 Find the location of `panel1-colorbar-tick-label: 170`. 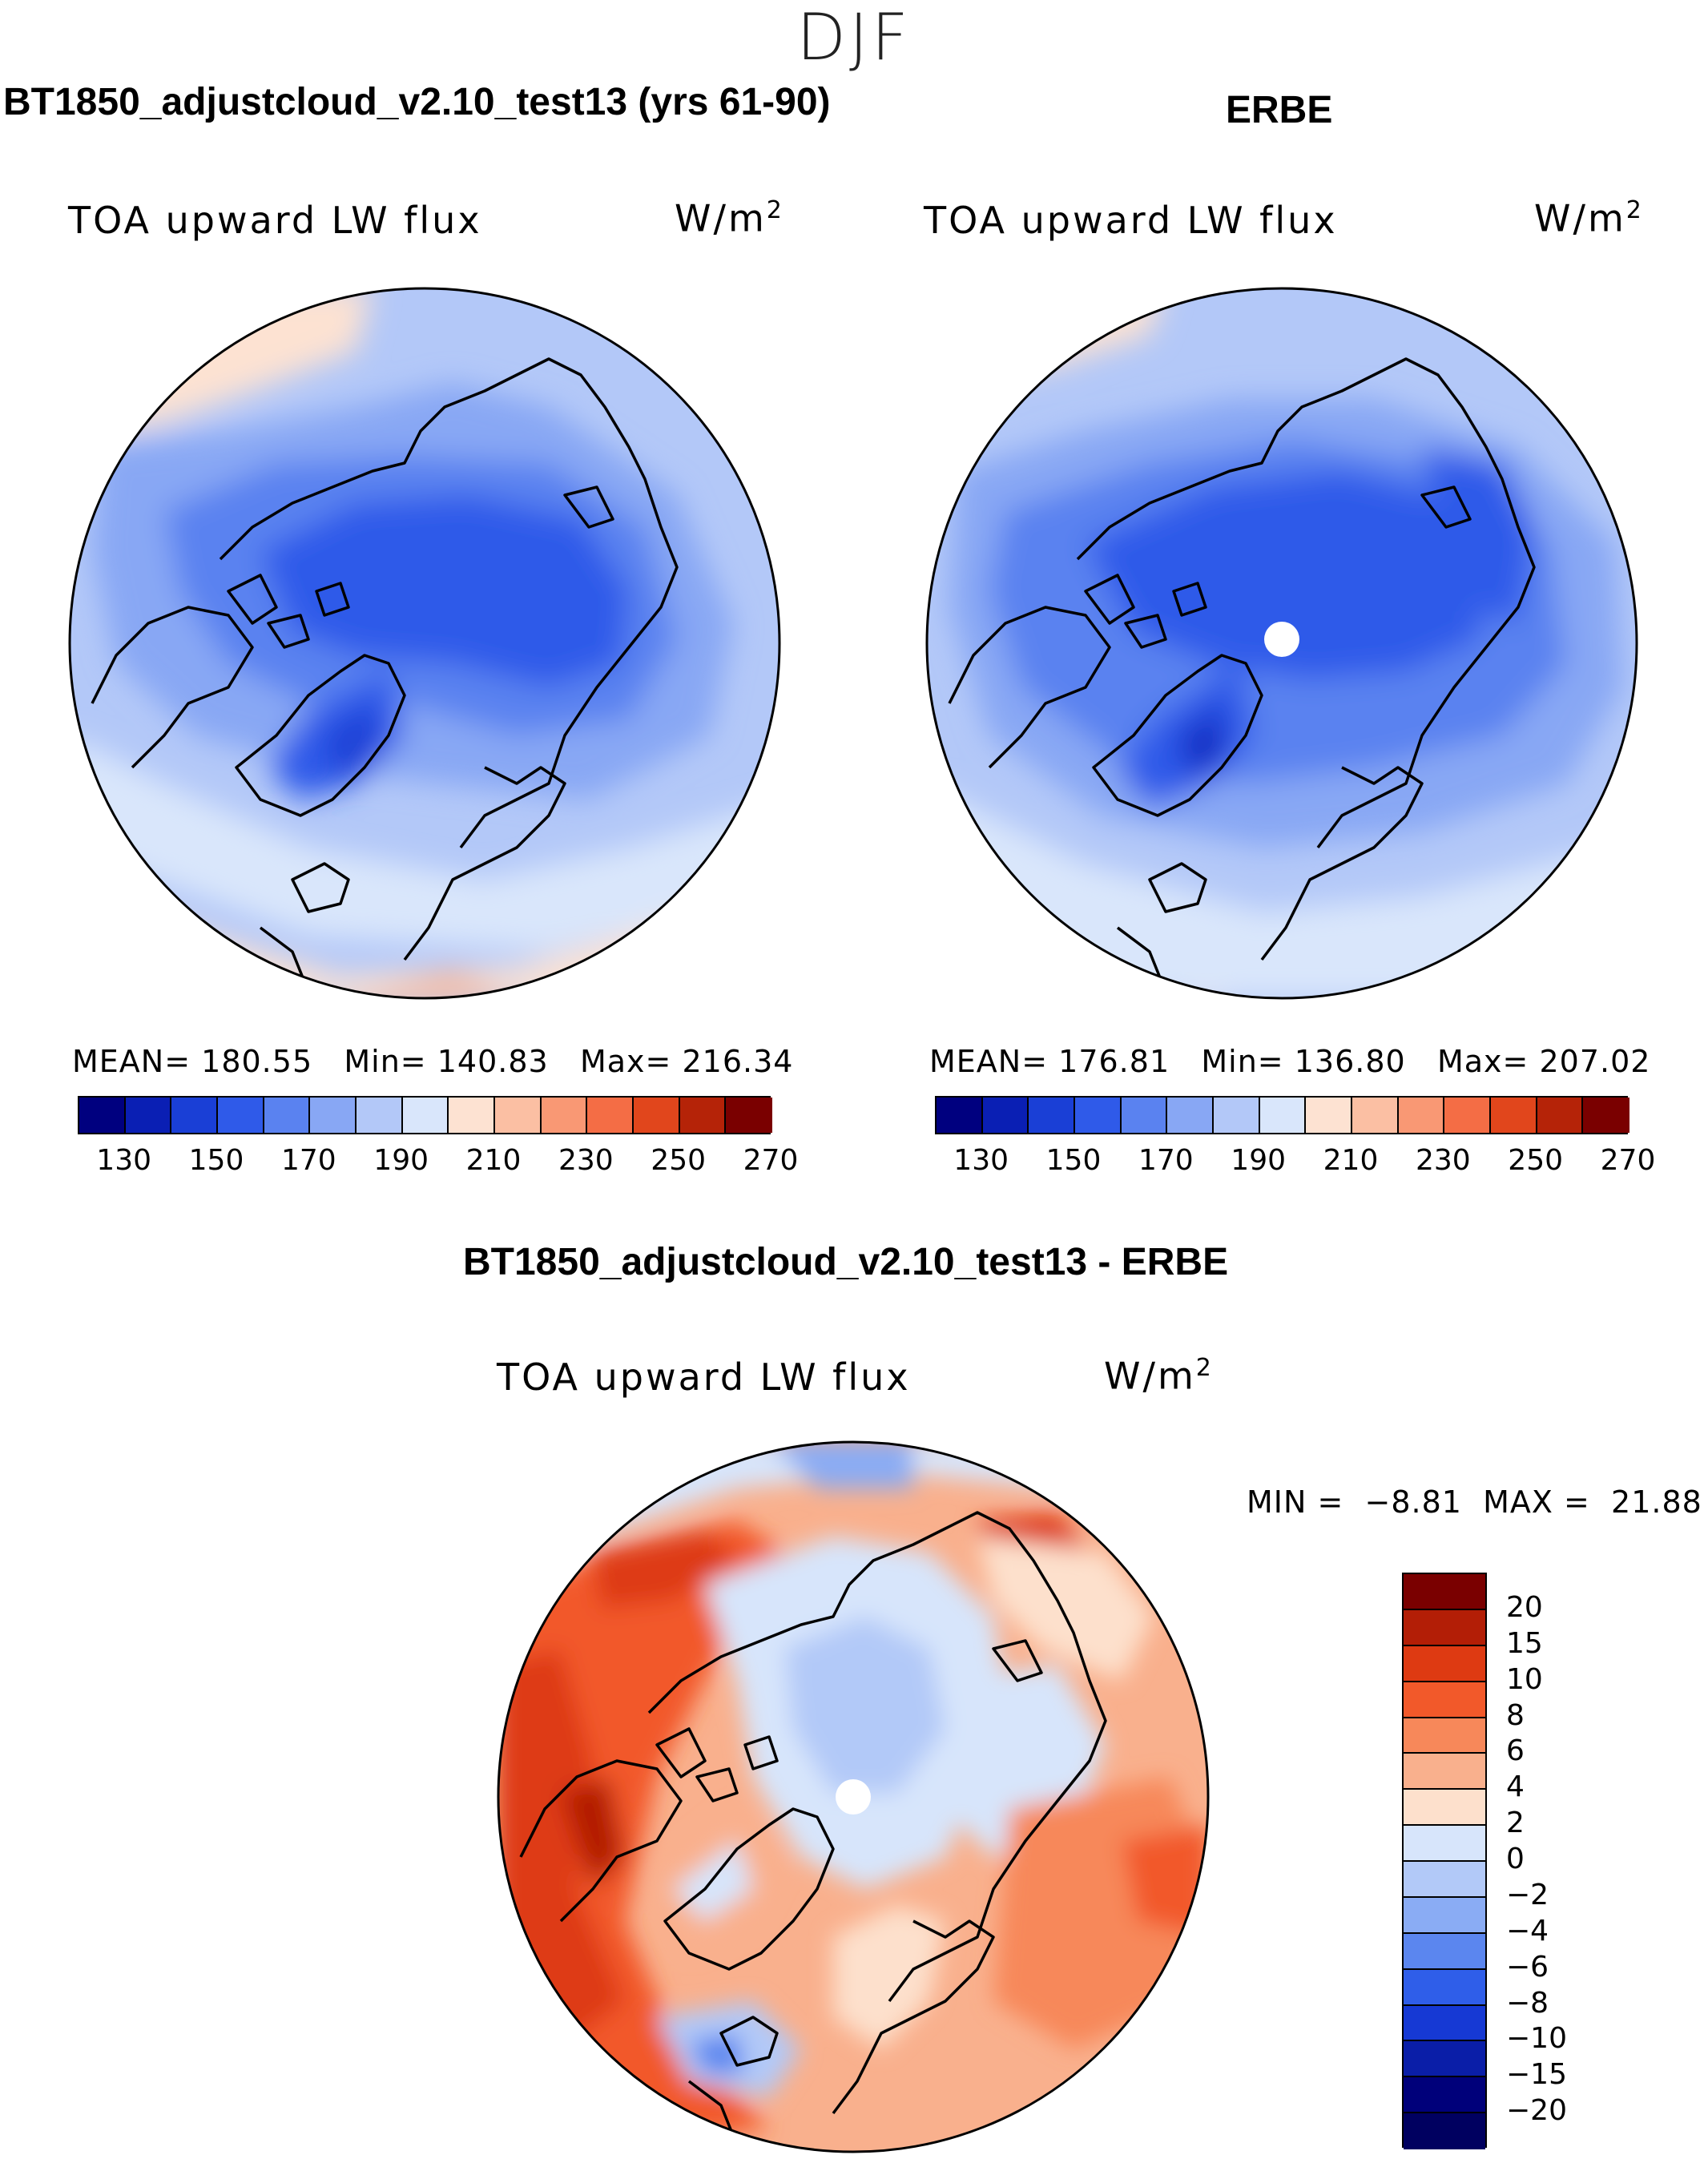

panel1-colorbar-tick-label: 170 is located at coordinates (308, 1160).